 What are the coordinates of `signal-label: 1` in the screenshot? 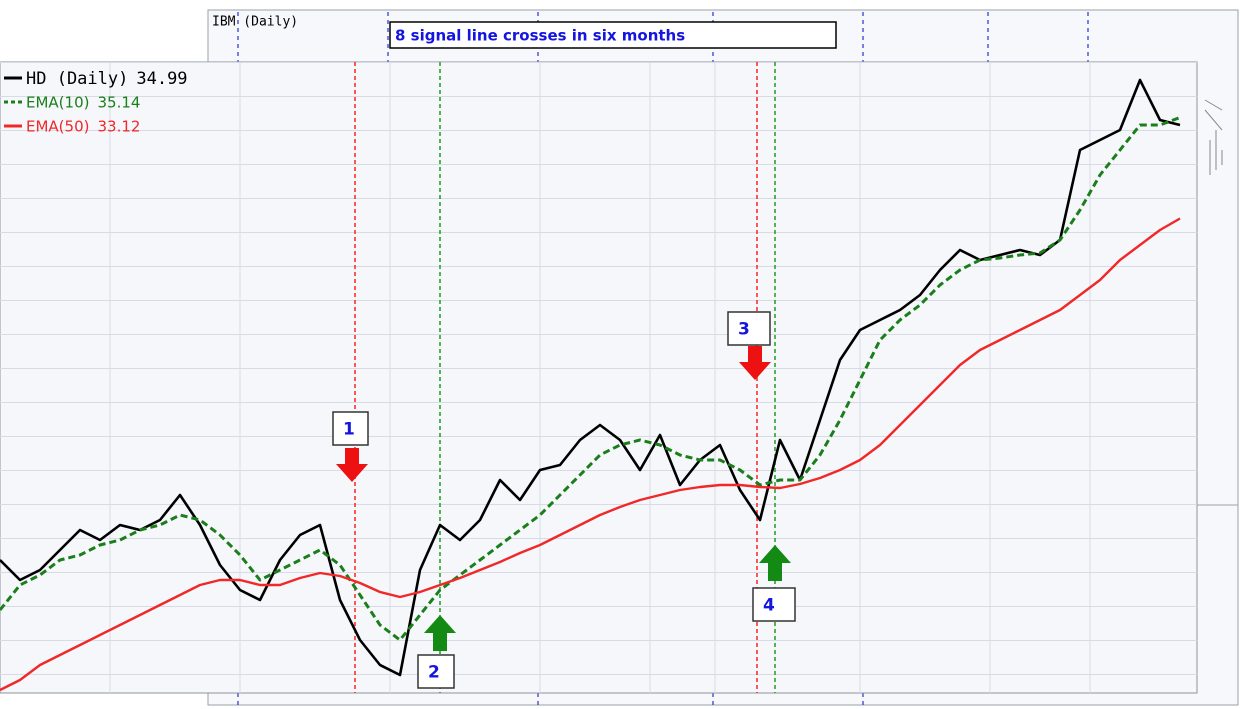 It's located at (349, 430).